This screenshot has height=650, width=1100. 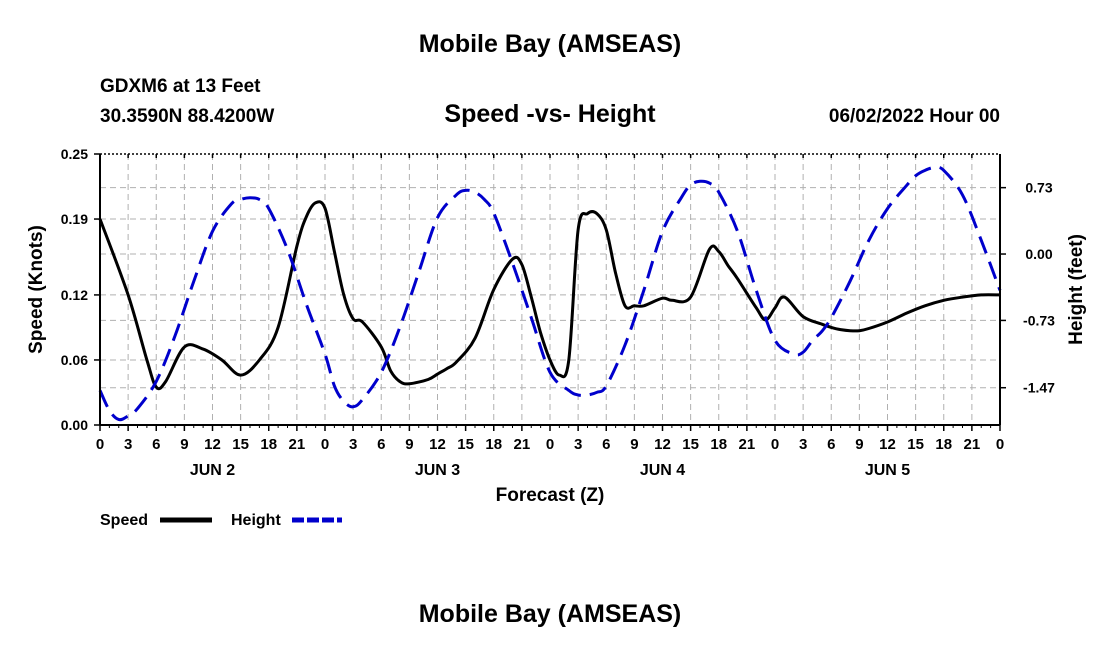 What do you see at coordinates (74, 360) in the screenshot?
I see `y-tick-label: 0.06` at bounding box center [74, 360].